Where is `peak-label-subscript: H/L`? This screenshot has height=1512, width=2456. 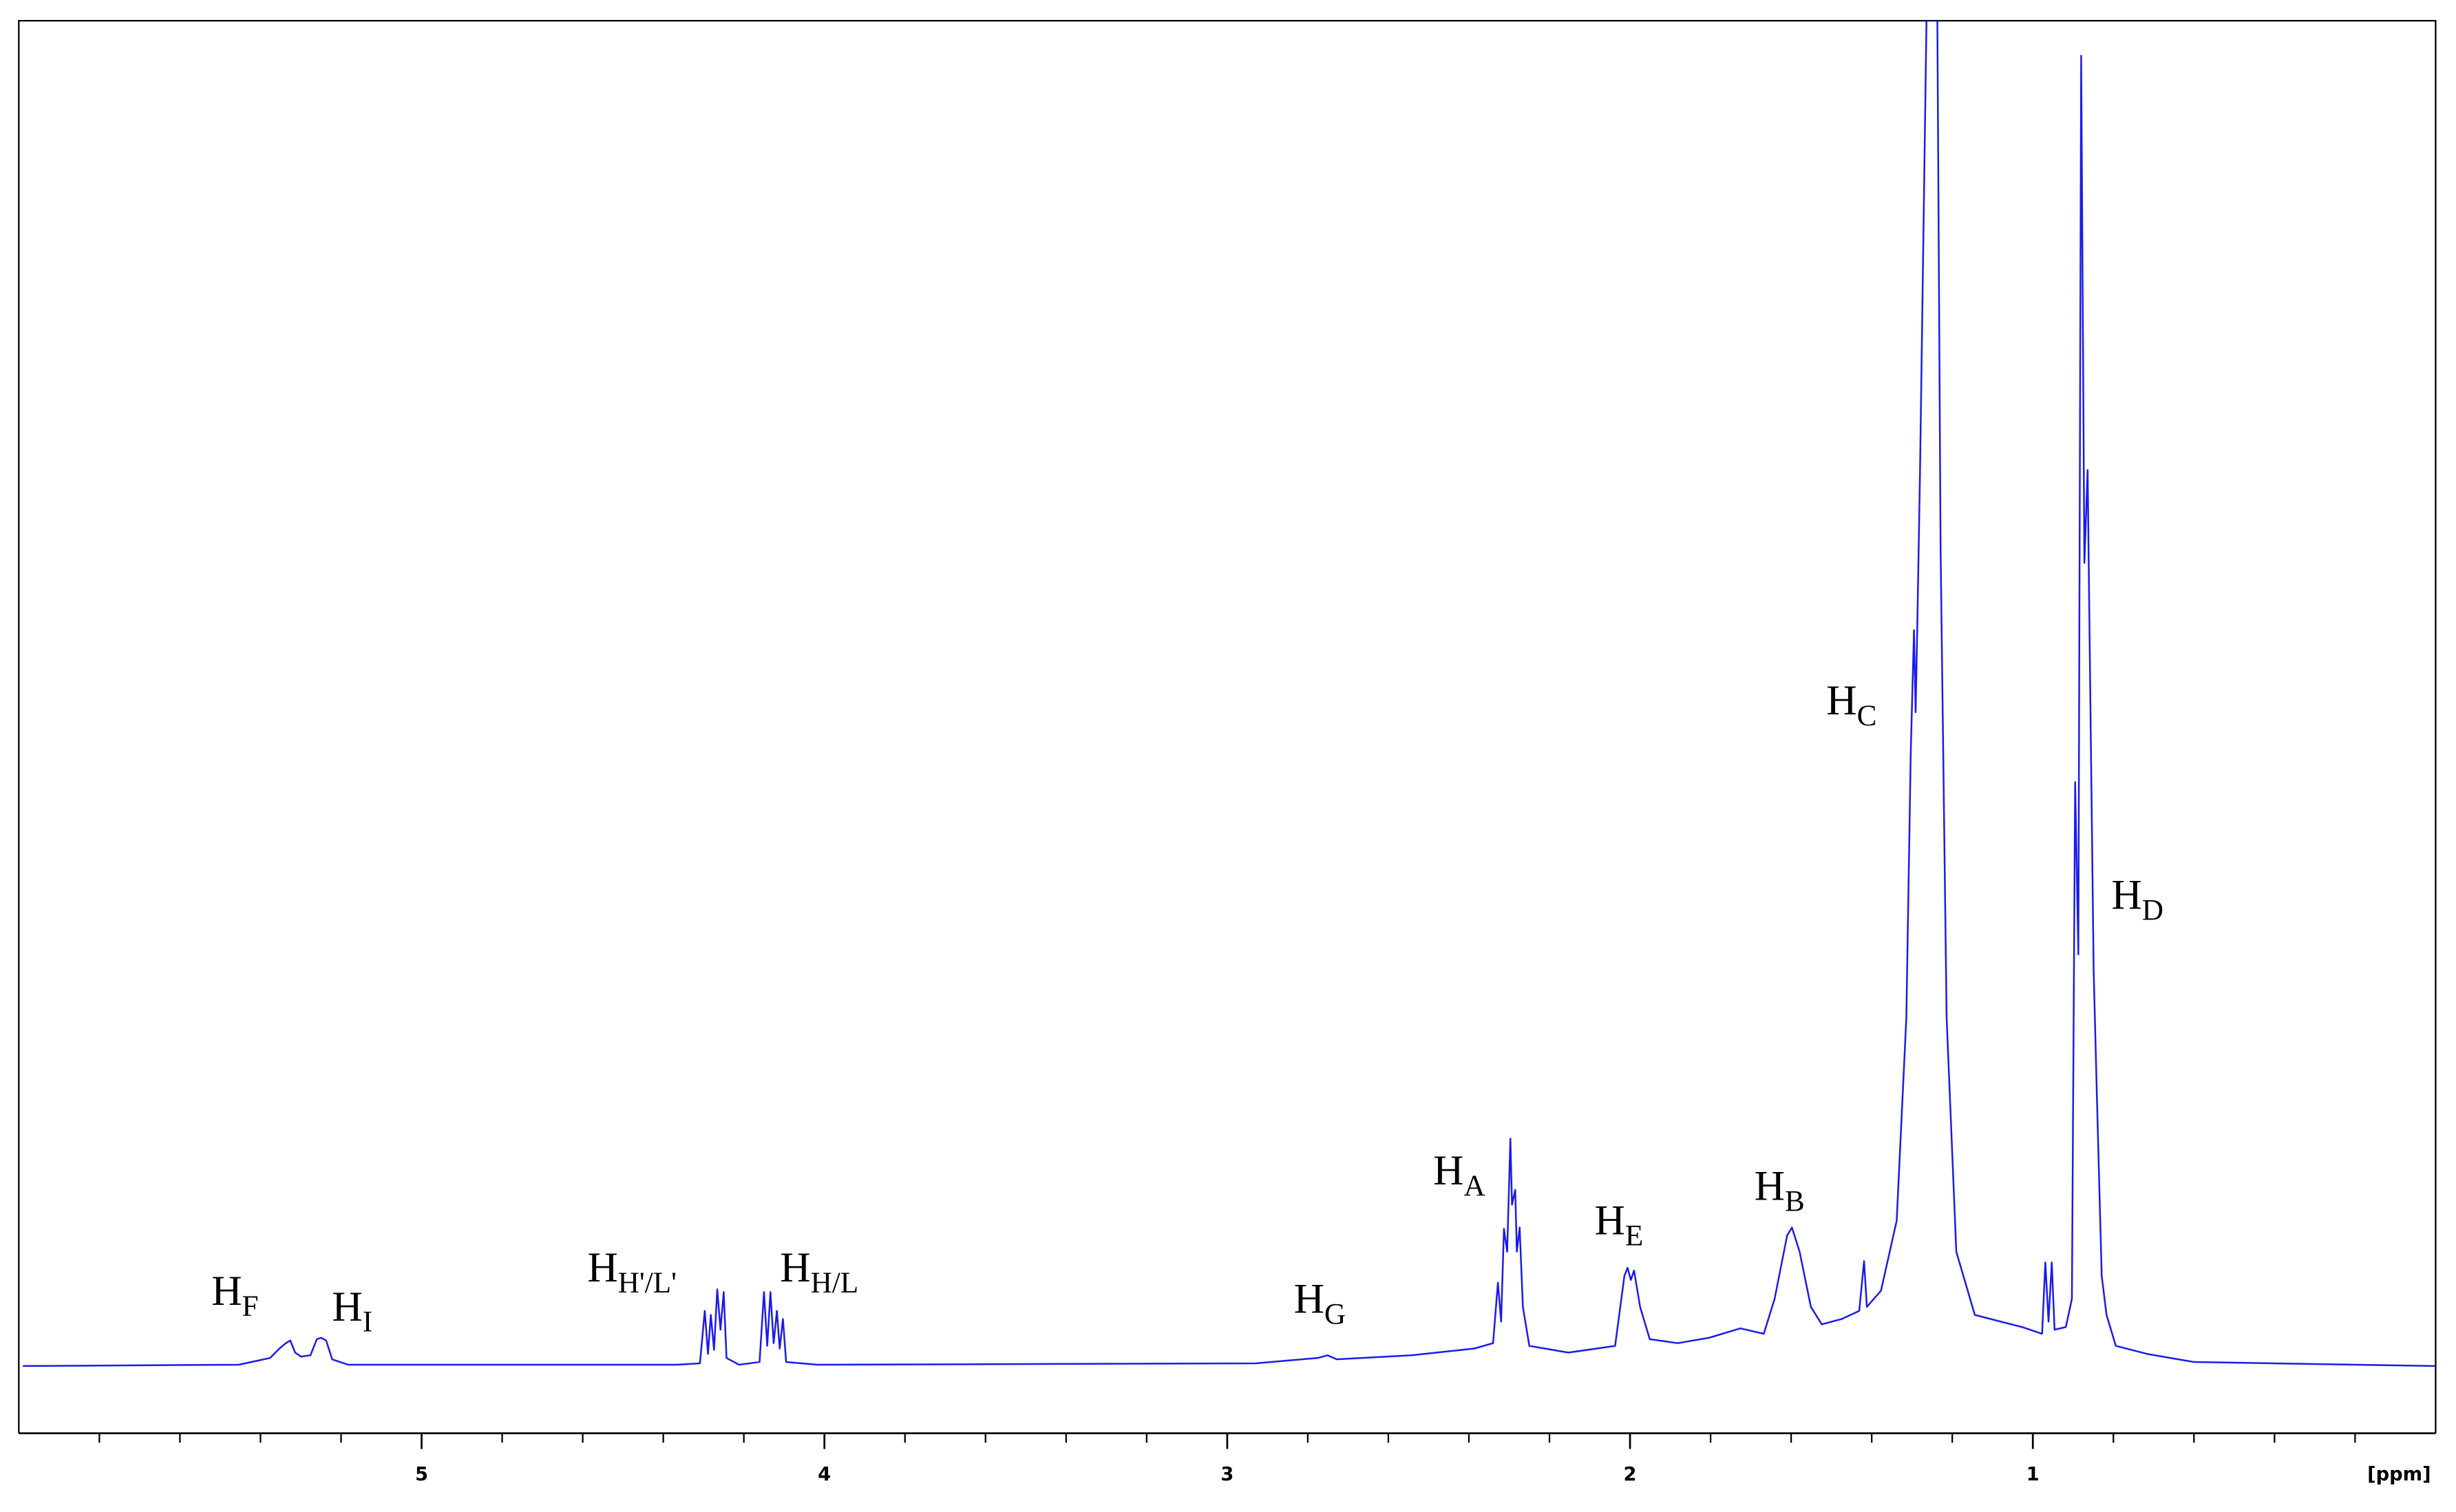
peak-label-subscript: H/L is located at coordinates (835, 1282).